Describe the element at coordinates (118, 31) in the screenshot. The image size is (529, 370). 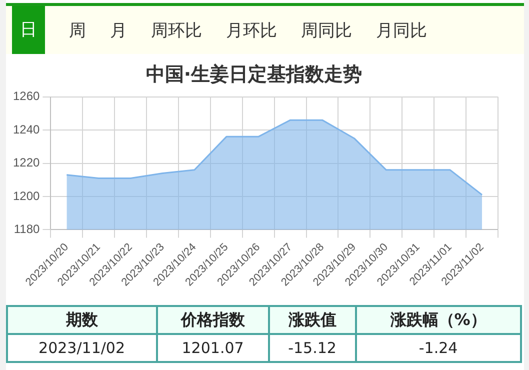
I see `text: 月` at that location.